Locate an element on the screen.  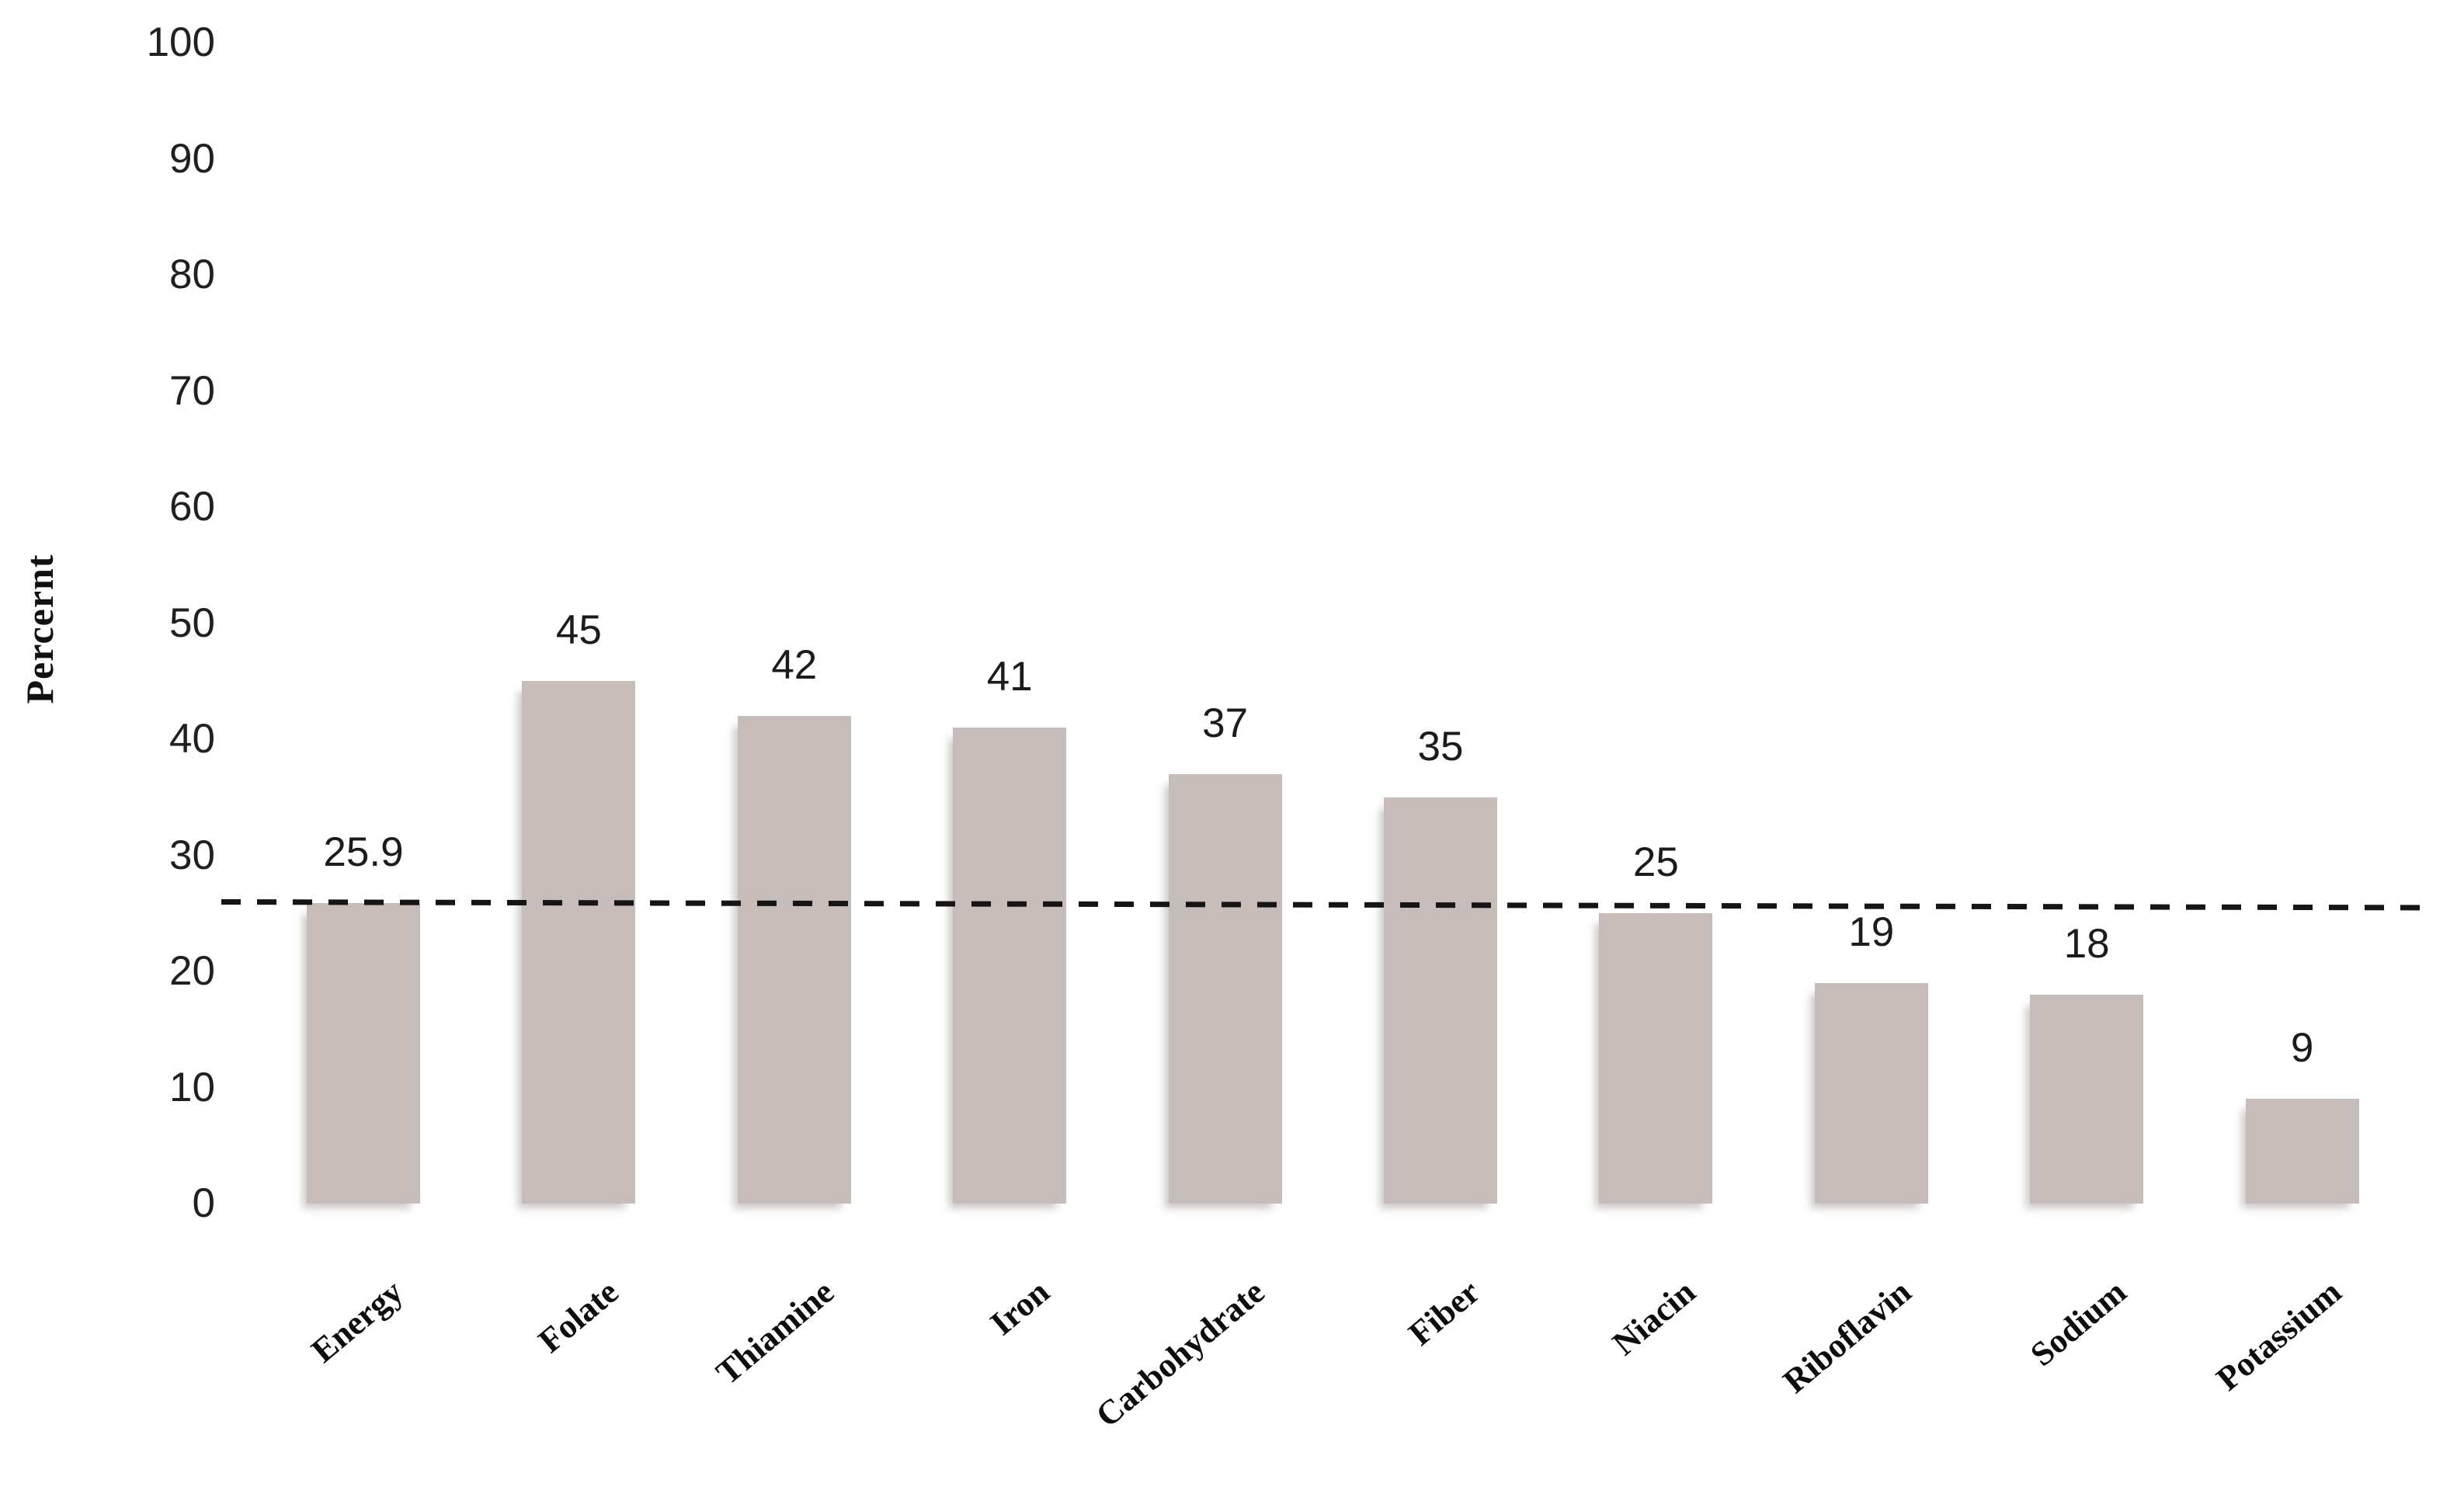
bar-riboflavin is located at coordinates (1871, 1093).